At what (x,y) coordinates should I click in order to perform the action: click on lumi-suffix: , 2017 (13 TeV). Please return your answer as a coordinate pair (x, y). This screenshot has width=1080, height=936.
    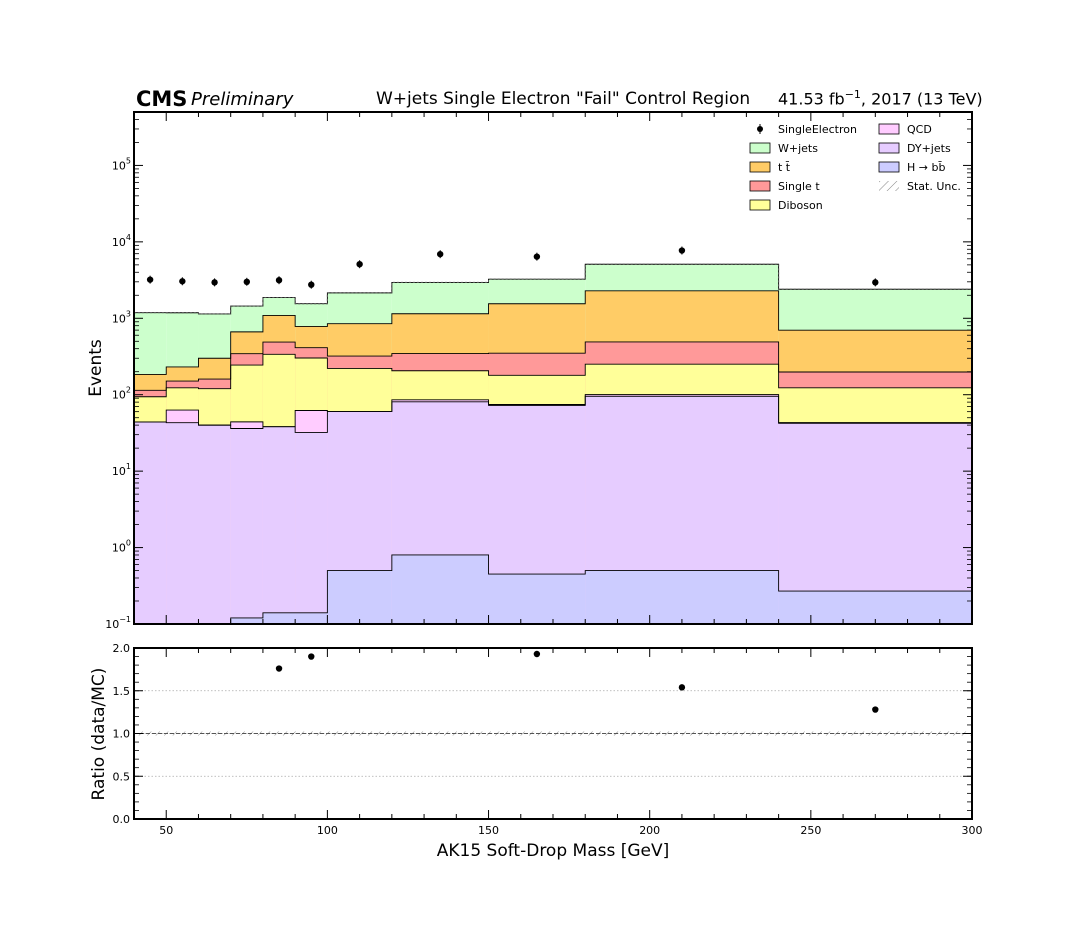
    Looking at the image, I should click on (921, 99).